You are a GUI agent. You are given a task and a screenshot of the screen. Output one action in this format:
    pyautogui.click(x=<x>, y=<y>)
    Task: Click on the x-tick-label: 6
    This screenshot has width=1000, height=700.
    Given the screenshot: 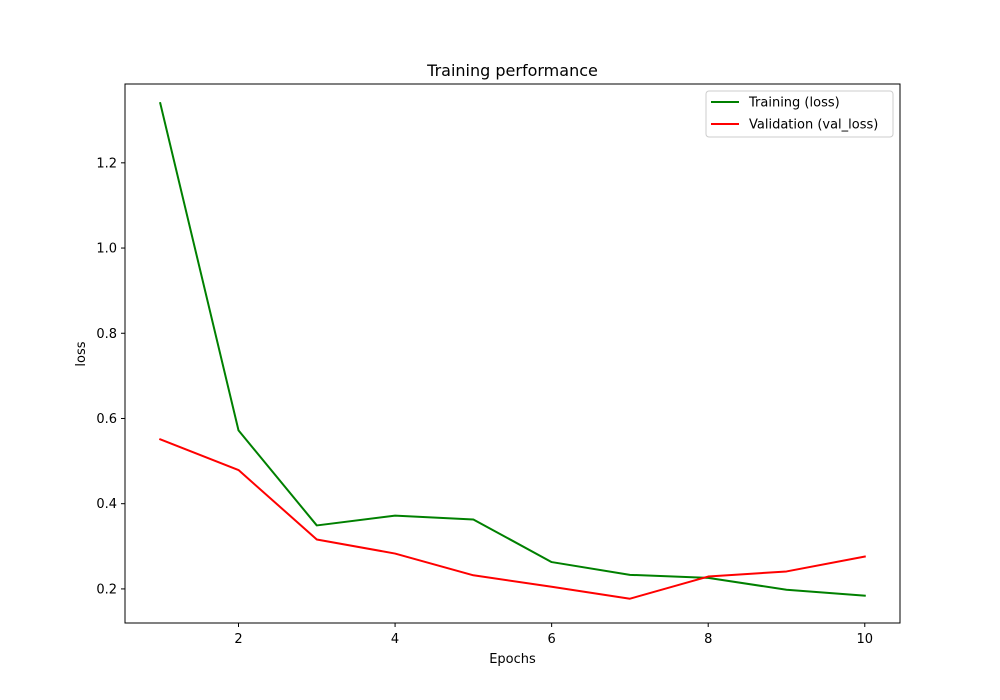 What is the action you would take?
    pyautogui.click(x=552, y=639)
    